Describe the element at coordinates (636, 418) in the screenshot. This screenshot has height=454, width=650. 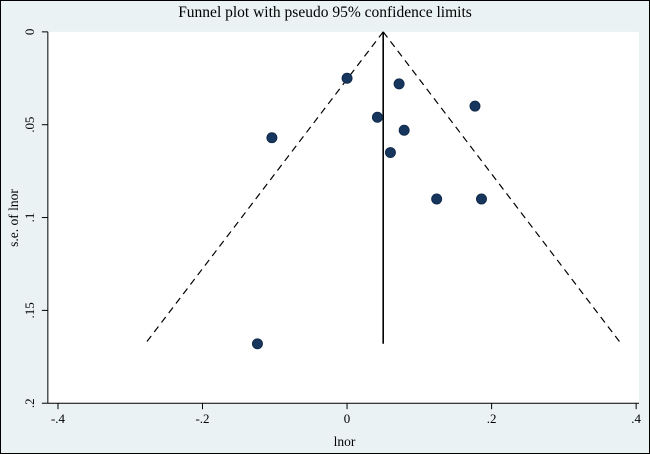
I see `x-tick-label: .4` at that location.